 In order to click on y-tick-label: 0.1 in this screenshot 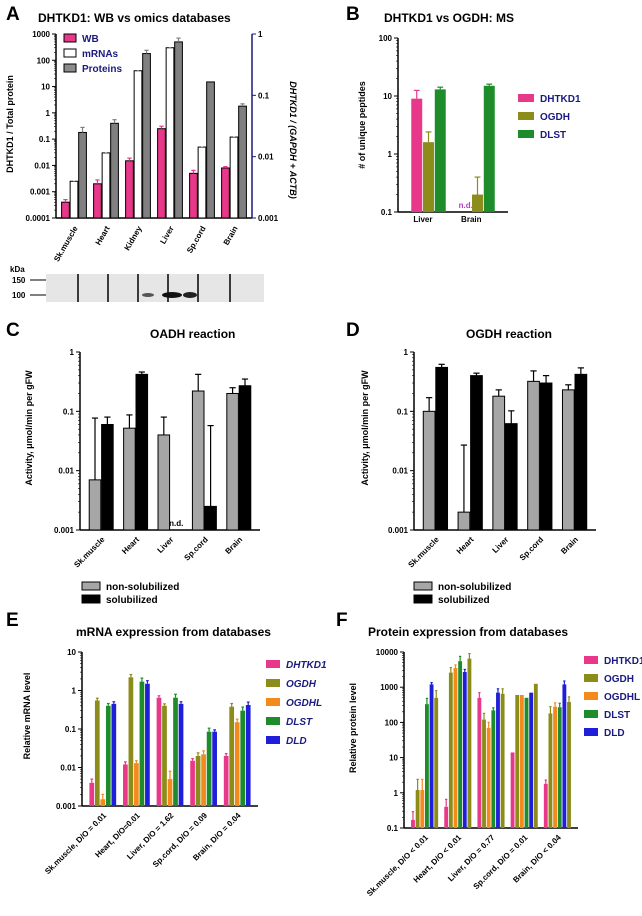, I will do `click(45, 139)`.